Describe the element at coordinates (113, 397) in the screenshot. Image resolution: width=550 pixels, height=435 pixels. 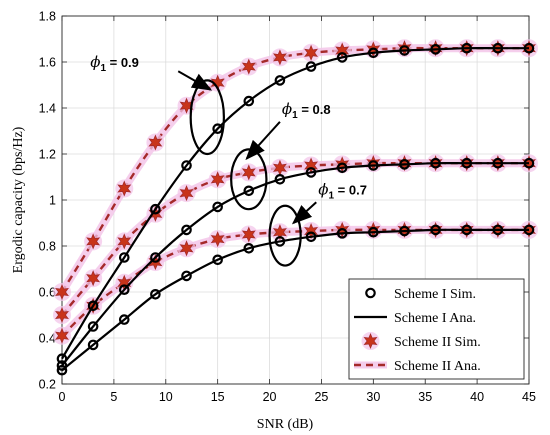
I see `x-tick-label: 5` at that location.